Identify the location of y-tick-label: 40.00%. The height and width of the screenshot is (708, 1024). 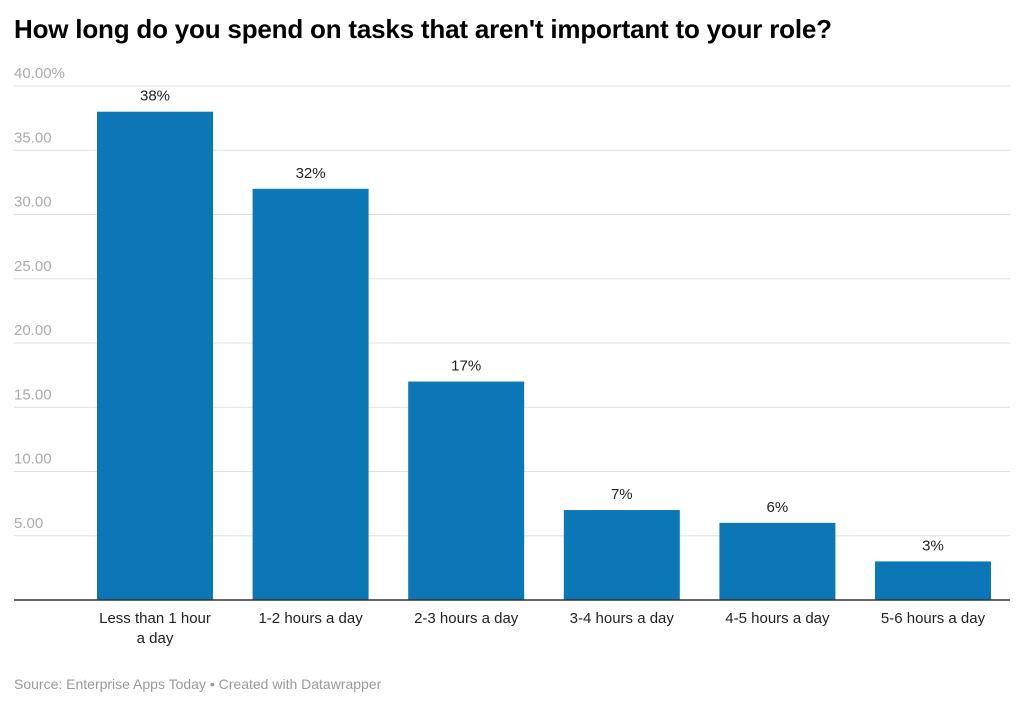
(39, 73).